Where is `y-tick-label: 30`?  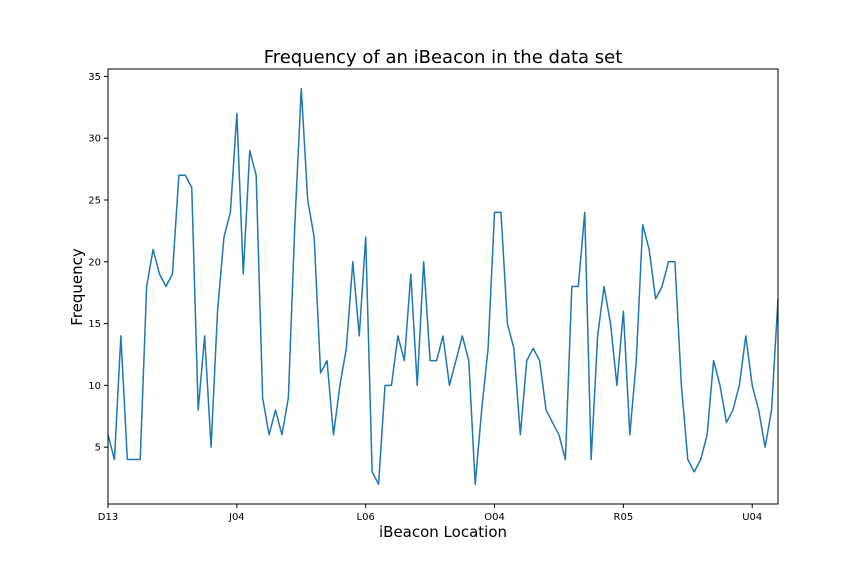
y-tick-label: 30 is located at coordinates (94, 139).